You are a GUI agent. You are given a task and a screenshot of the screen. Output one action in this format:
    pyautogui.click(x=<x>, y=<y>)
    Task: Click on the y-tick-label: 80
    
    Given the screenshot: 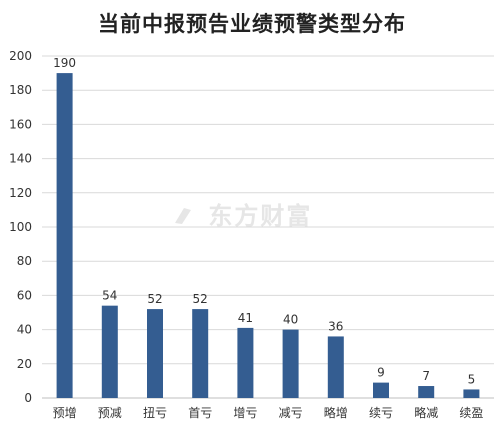 What is the action you would take?
    pyautogui.click(x=24, y=261)
    